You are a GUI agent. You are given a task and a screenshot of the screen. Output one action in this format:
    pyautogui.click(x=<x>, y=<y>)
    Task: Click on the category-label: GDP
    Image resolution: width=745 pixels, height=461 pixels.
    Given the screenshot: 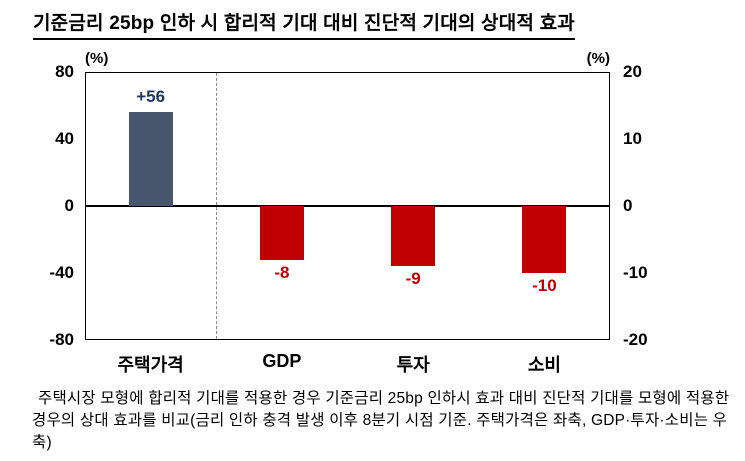 What is the action you would take?
    pyautogui.click(x=282, y=361)
    